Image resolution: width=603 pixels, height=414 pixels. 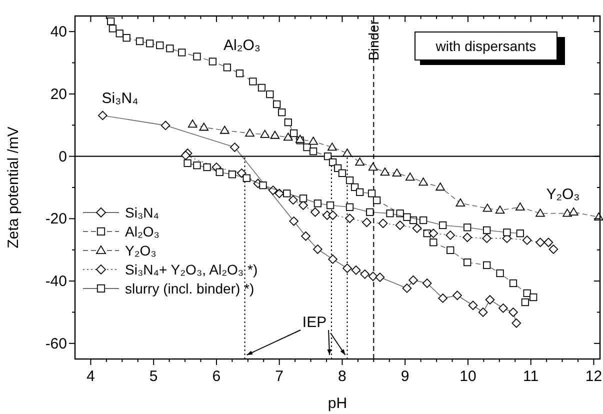 I want to click on annotation: Si₃N₄, so click(x=120, y=98).